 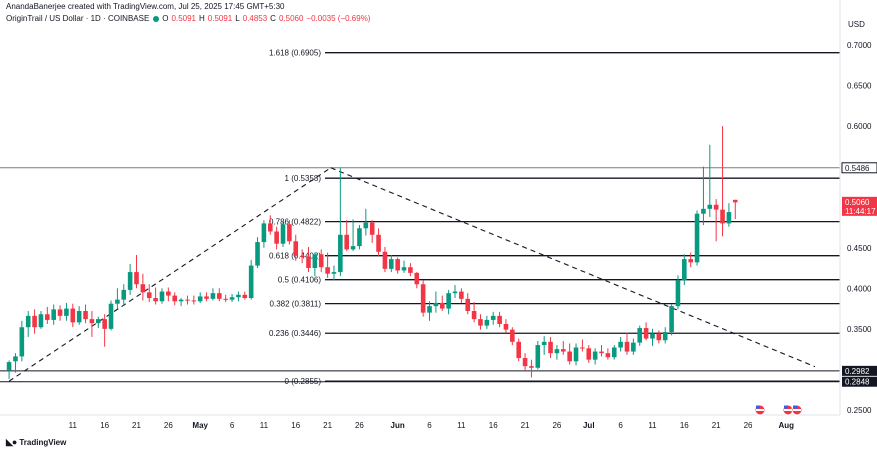 I want to click on us-event-flag-canton, so click(x=786, y=407).